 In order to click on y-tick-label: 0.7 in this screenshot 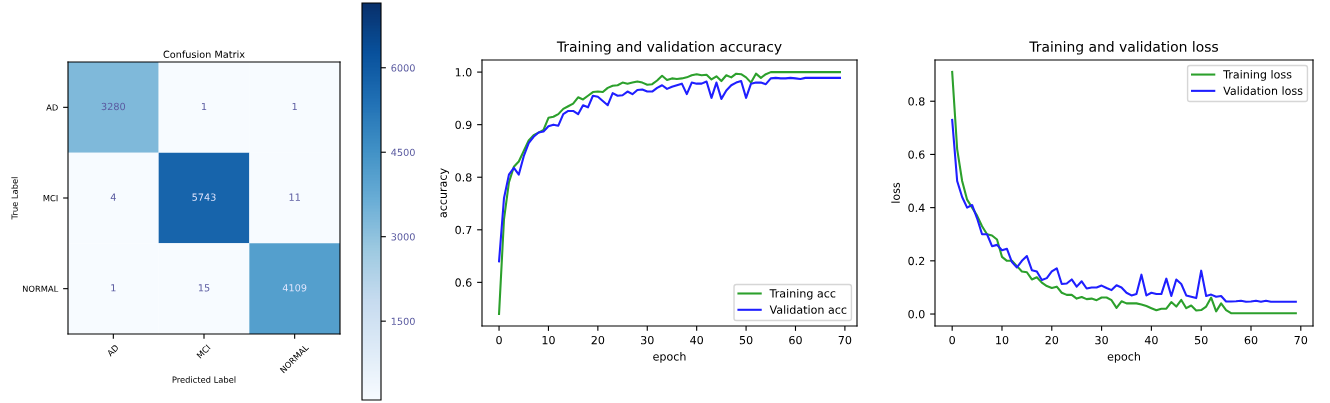, I will do `click(463, 230)`.